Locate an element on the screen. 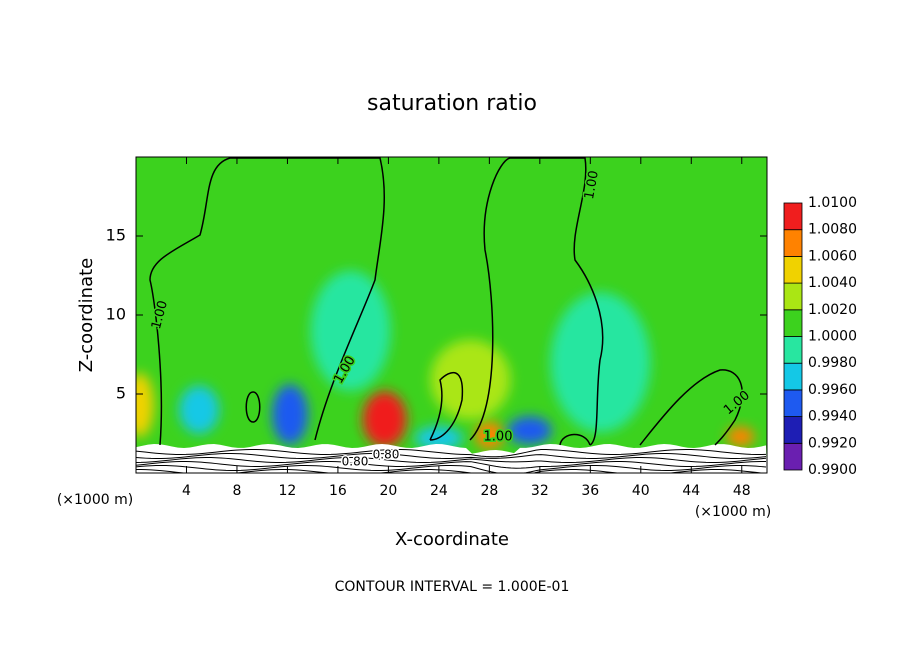 The width and height of the screenshot is (904, 658). colorbar-label: 0.9900 is located at coordinates (832, 470).